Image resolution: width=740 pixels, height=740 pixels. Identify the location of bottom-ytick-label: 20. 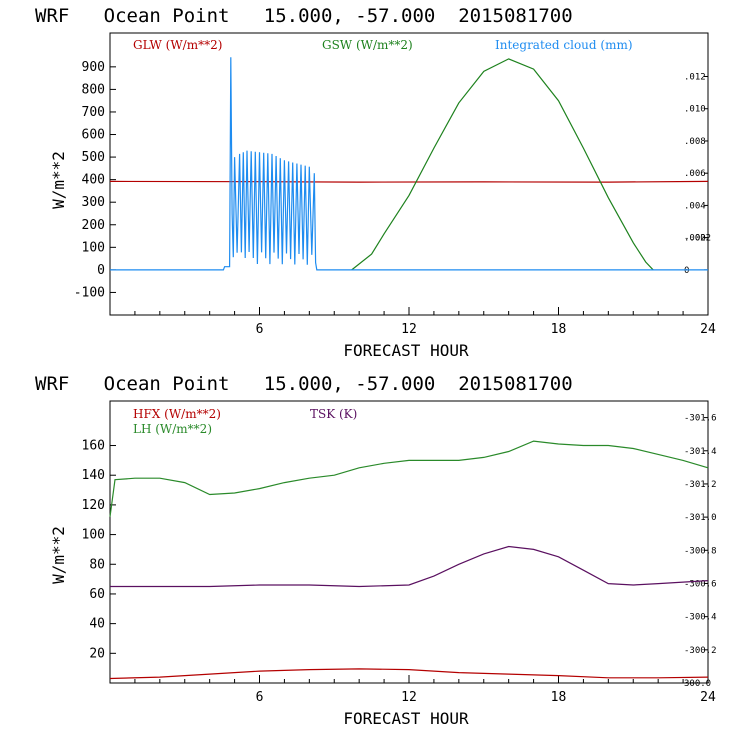
(97, 653).